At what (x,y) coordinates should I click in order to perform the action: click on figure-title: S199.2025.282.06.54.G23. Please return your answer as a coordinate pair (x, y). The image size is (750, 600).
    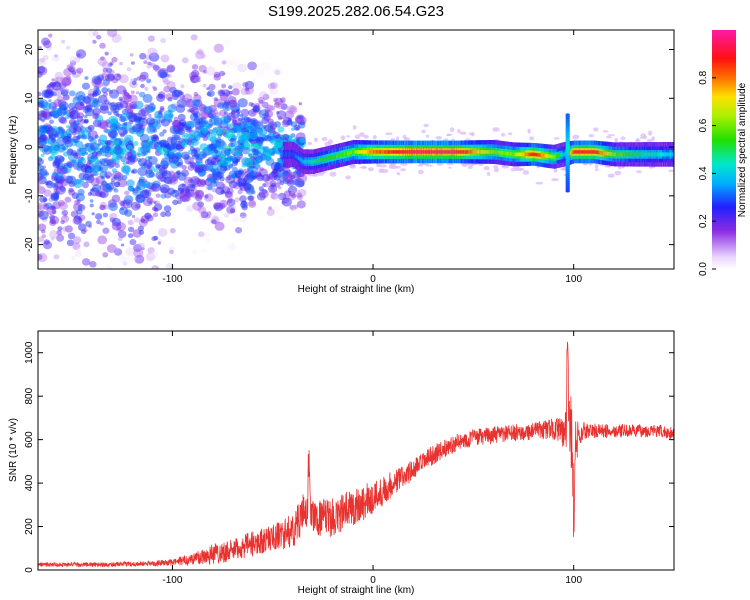
    Looking at the image, I should click on (356, 11).